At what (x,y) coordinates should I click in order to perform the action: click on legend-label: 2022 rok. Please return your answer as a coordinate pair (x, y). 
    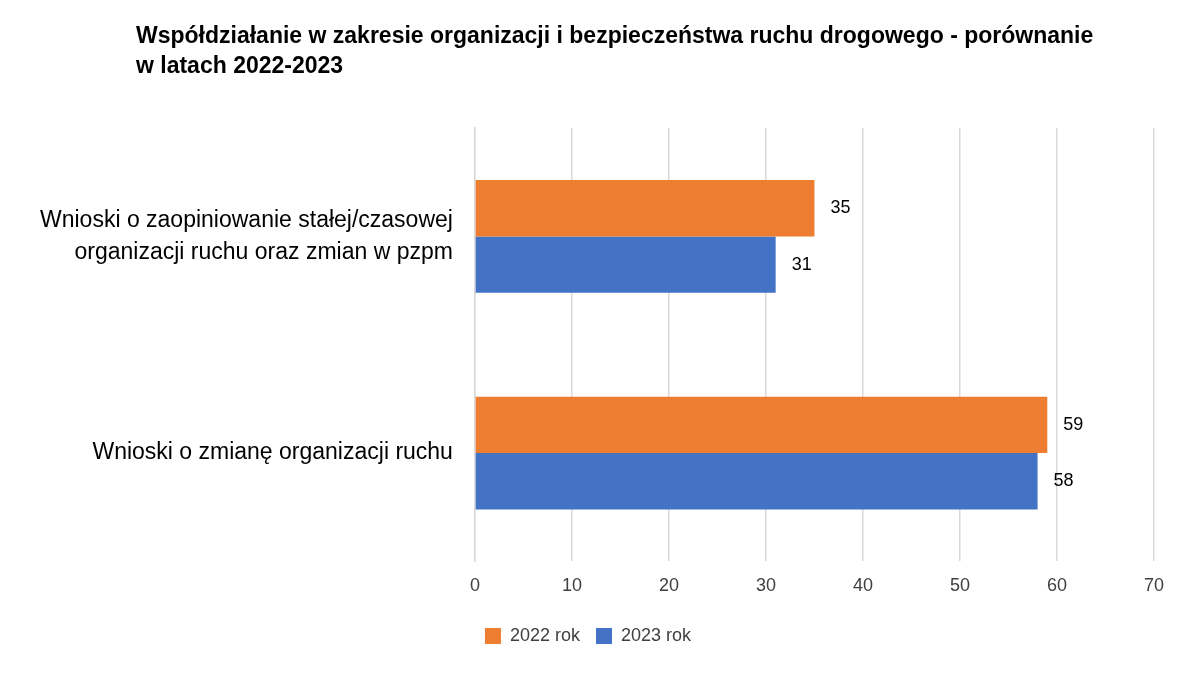
    Looking at the image, I should click on (545, 634).